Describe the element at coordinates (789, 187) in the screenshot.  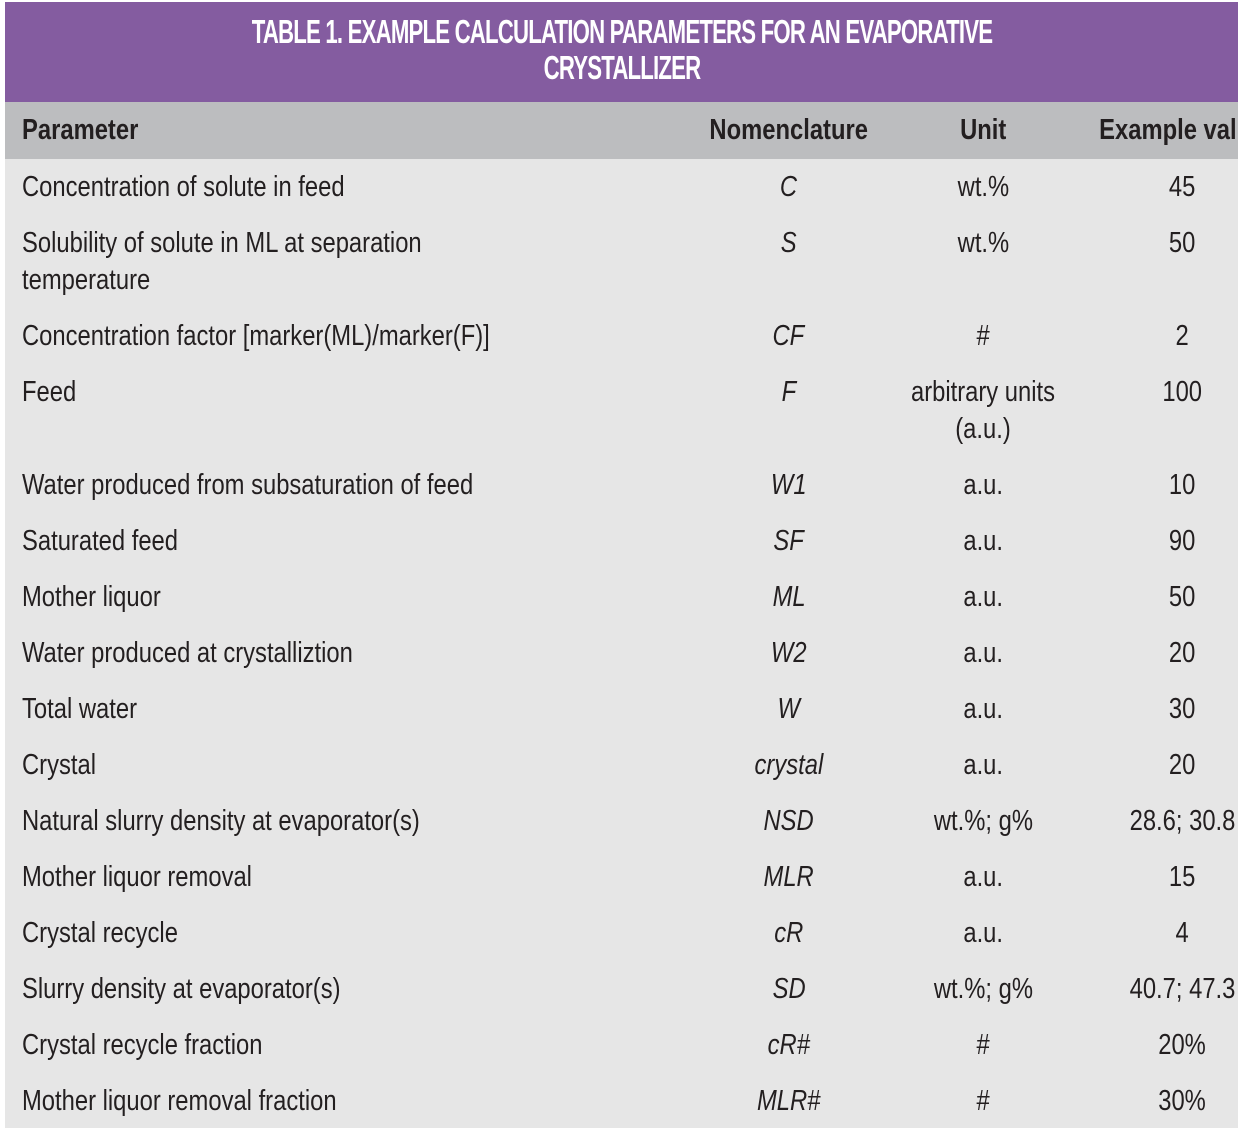
I see `cell-nomenclature: C` at that location.